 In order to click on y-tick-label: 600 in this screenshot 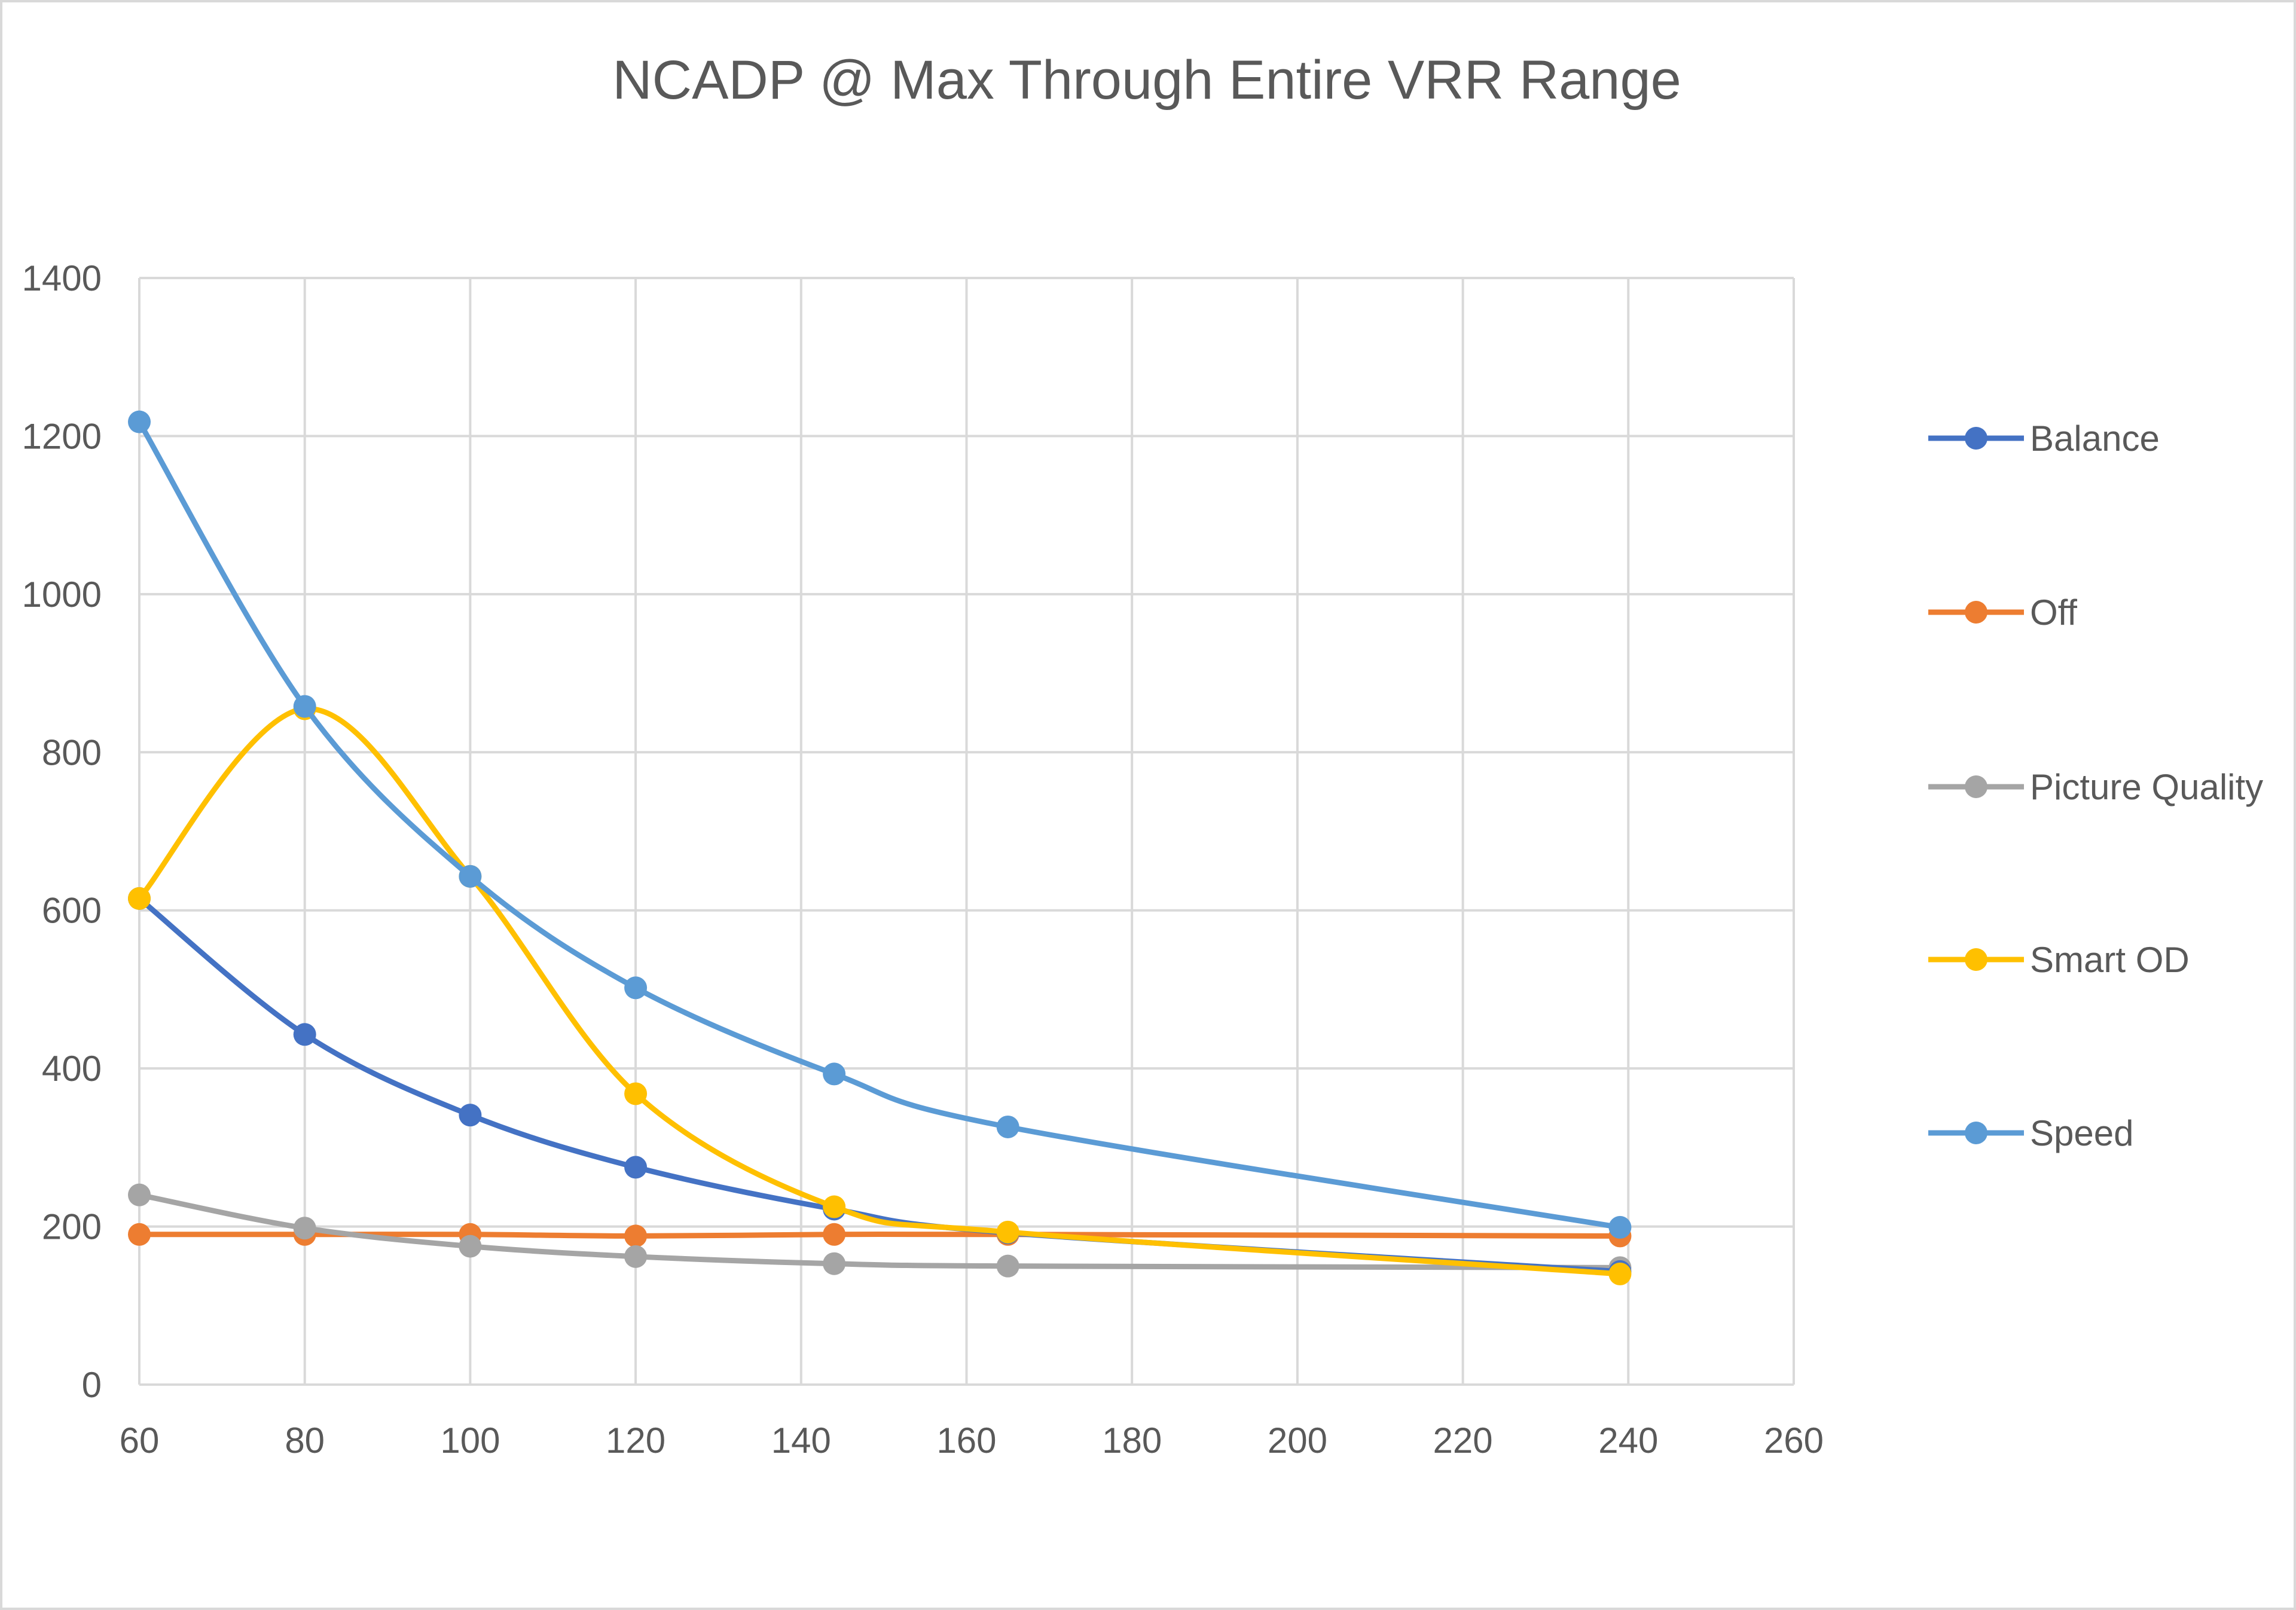, I will do `click(72, 911)`.